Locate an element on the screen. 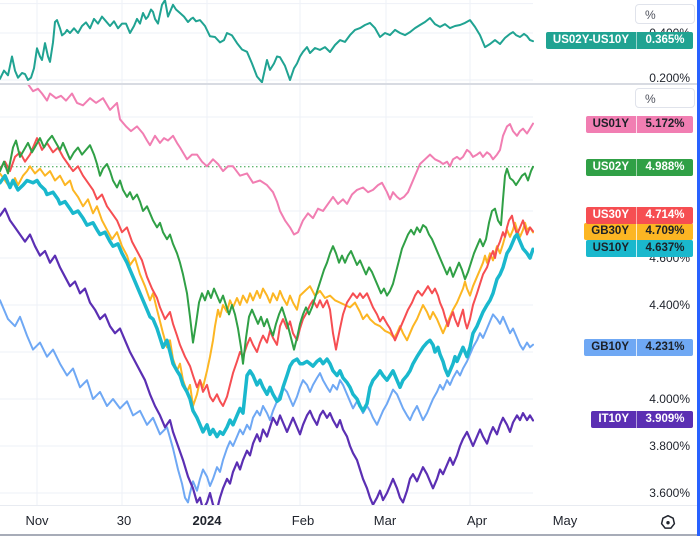  price-axis-label: 3.600% is located at coordinates (669, 493).